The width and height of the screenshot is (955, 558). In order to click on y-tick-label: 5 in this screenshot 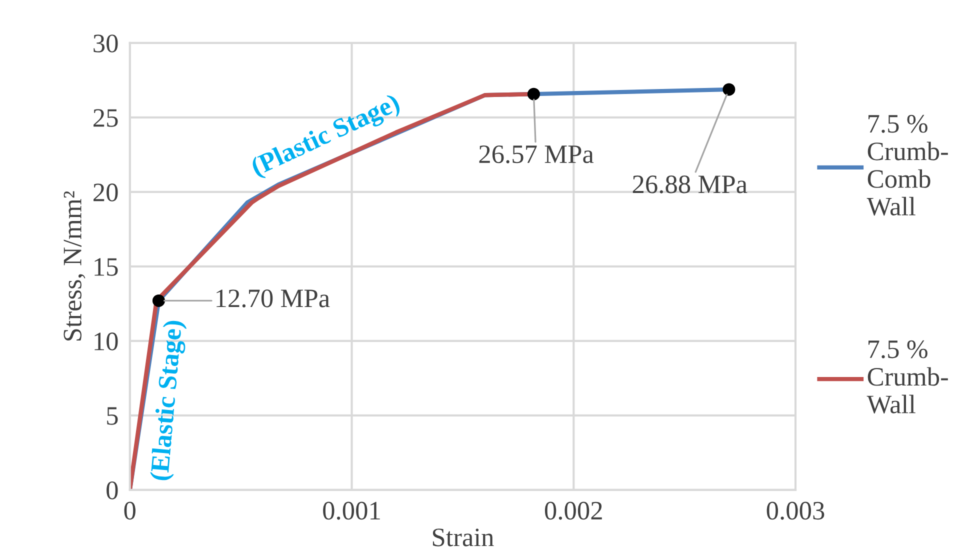, I will do `click(112, 416)`.